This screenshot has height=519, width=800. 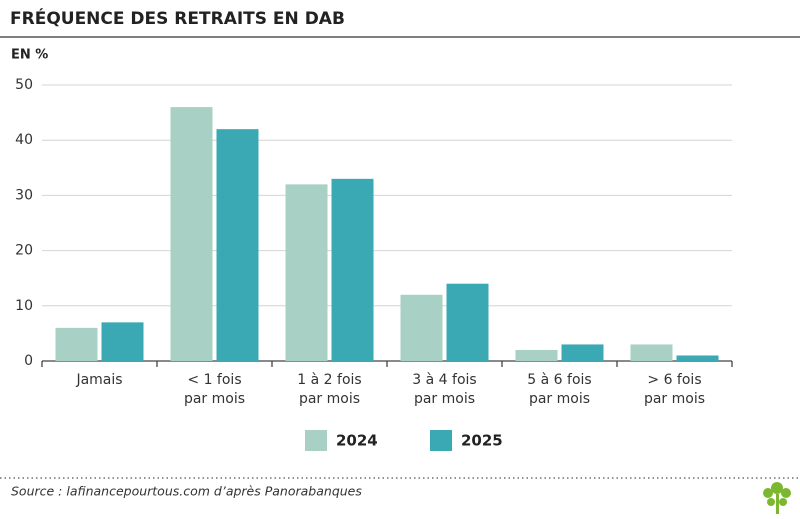 I want to click on logo-tree, so click(x=777, y=498).